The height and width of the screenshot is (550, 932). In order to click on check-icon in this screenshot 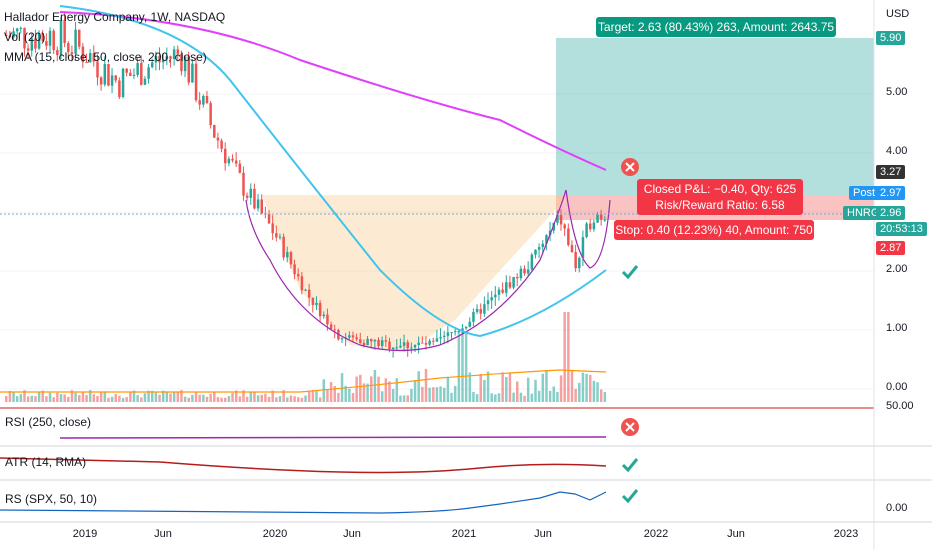, I will do `click(630, 272)`.